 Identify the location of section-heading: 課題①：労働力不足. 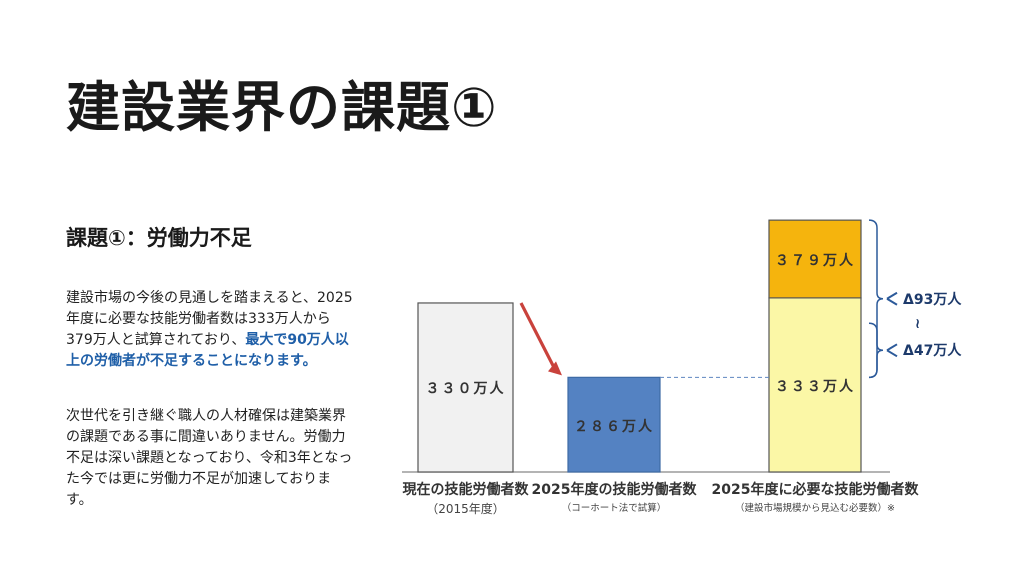
(159, 238).